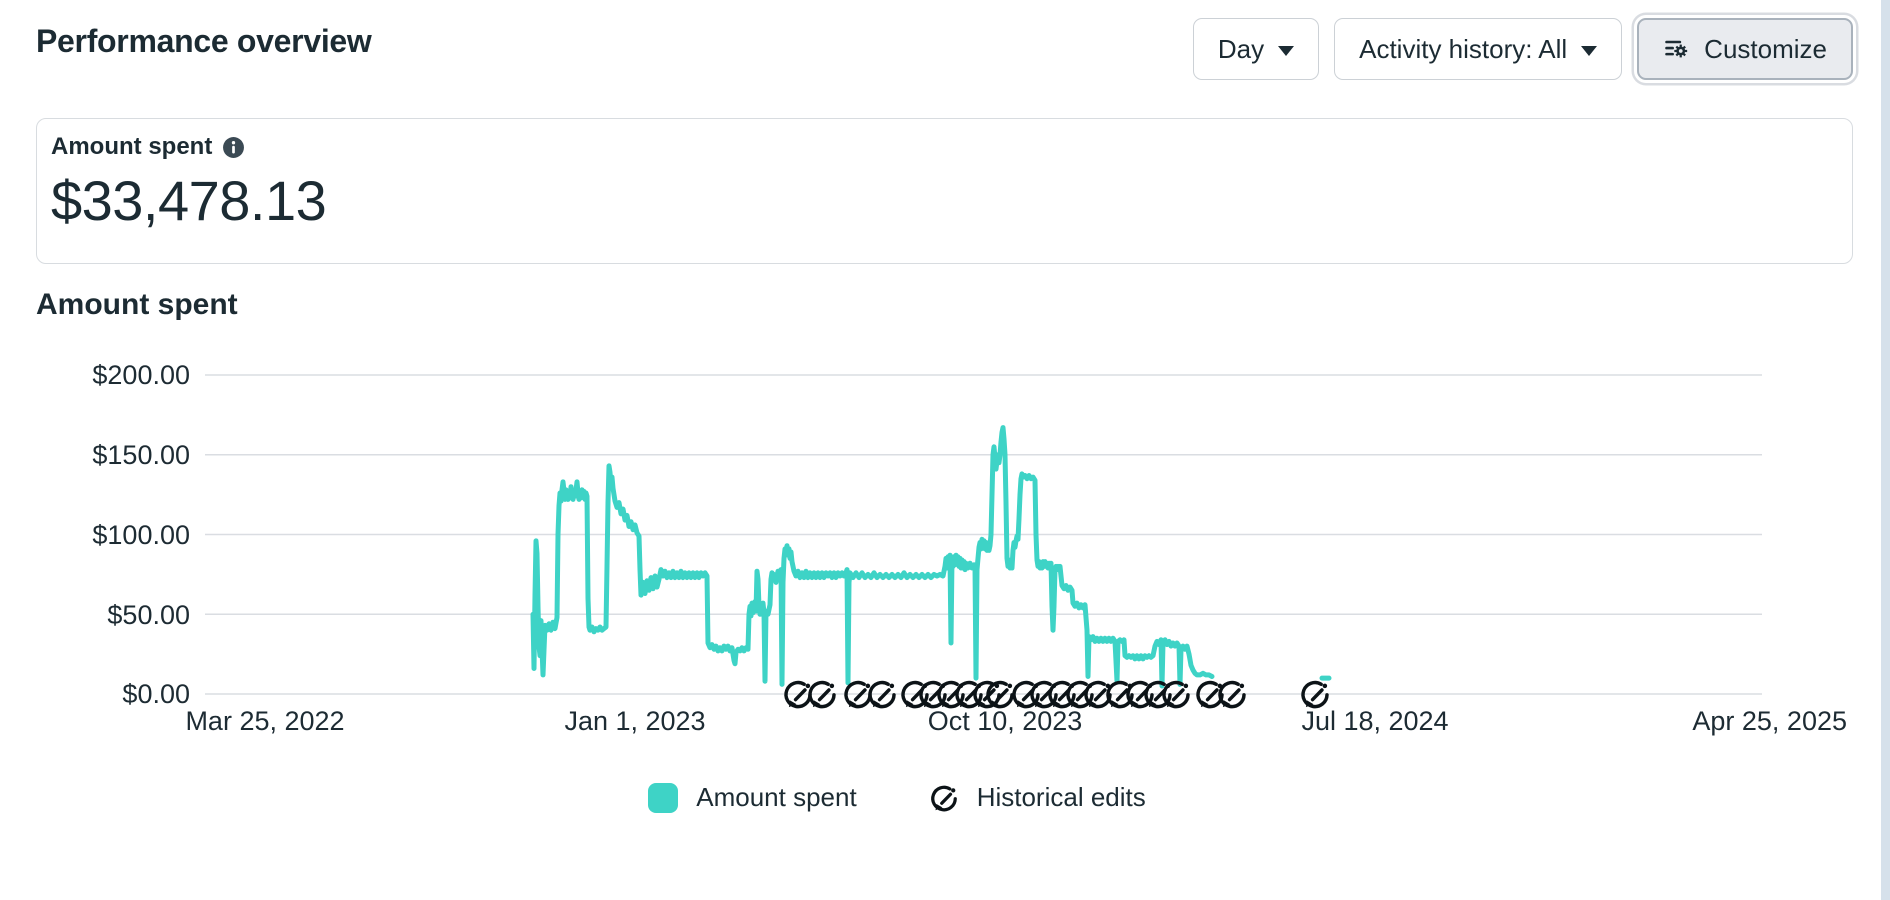  Describe the element at coordinates (137, 304) in the screenshot. I see `chart-section-title: Amount spent` at that location.